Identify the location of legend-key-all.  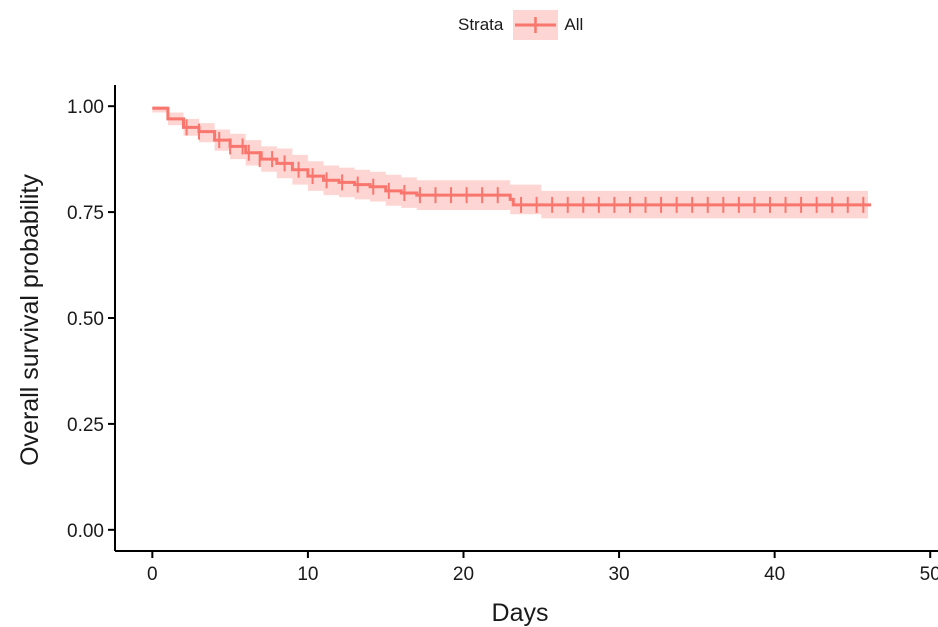
(536, 25).